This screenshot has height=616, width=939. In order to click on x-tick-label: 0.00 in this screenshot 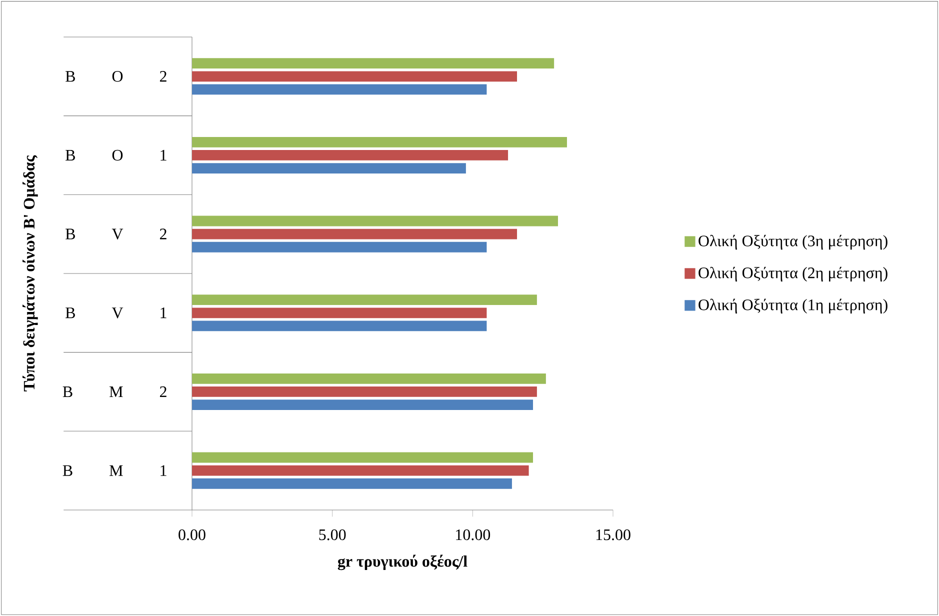, I will do `click(192, 534)`.